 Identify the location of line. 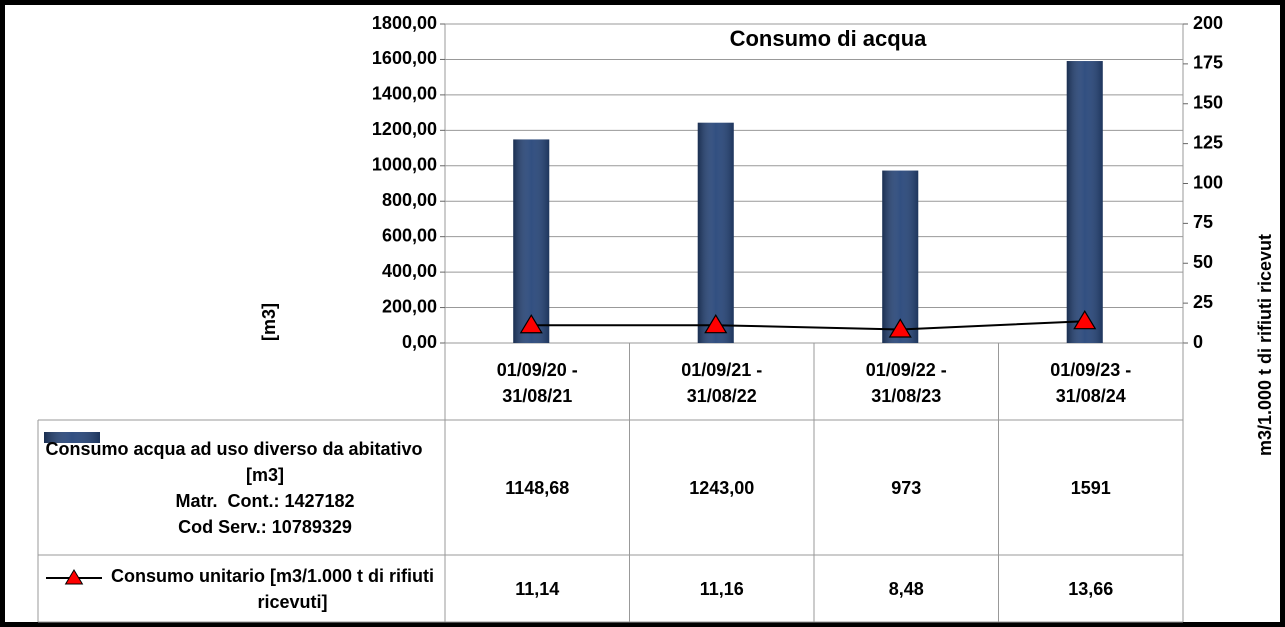
(808, 325).